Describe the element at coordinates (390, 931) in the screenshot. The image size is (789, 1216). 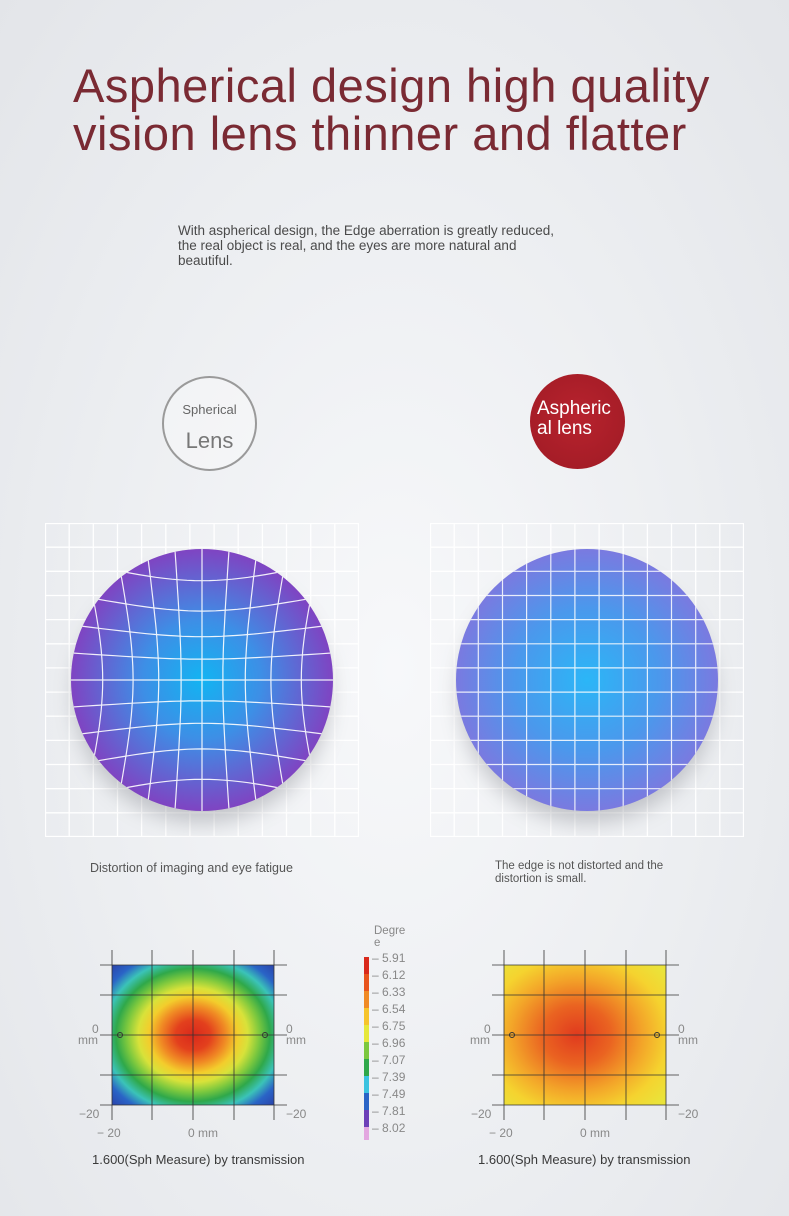
I see `legend-title-line-1: Degre` at that location.